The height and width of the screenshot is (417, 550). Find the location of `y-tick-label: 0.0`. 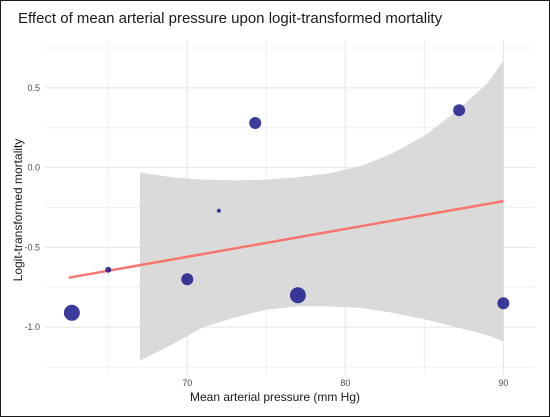

y-tick-label: 0.0 is located at coordinates (33, 168).